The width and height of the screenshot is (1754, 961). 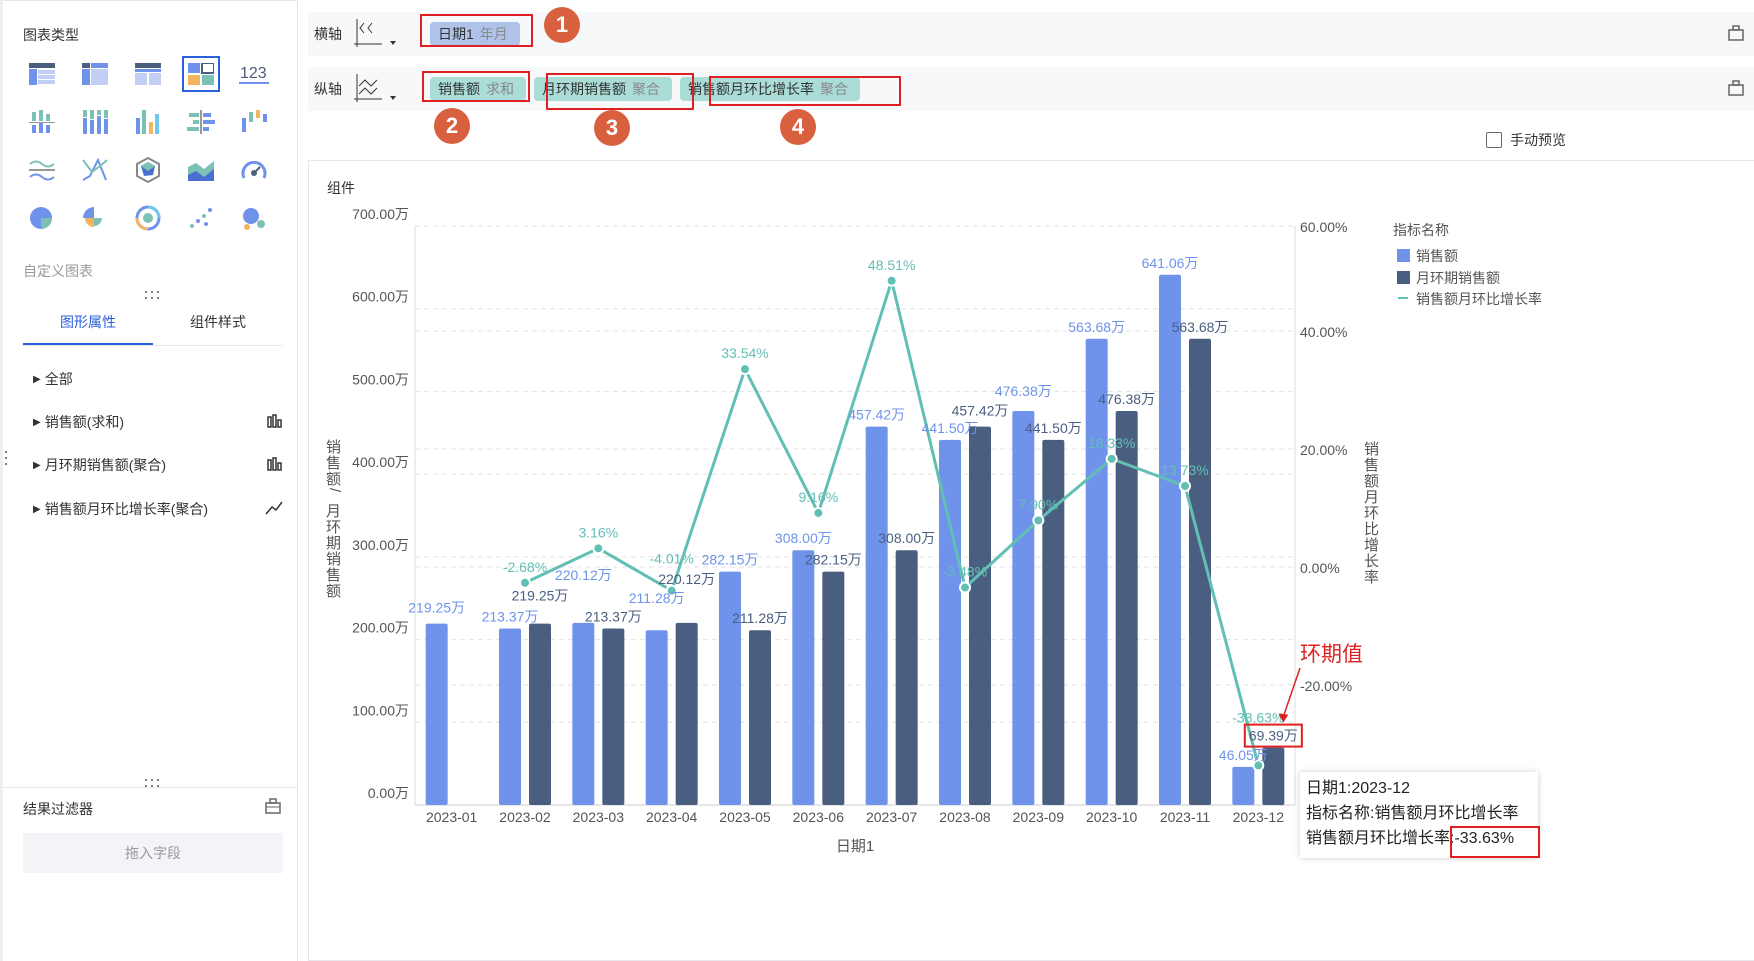 What do you see at coordinates (6, 459) in the screenshot?
I see `panel-handle` at bounding box center [6, 459].